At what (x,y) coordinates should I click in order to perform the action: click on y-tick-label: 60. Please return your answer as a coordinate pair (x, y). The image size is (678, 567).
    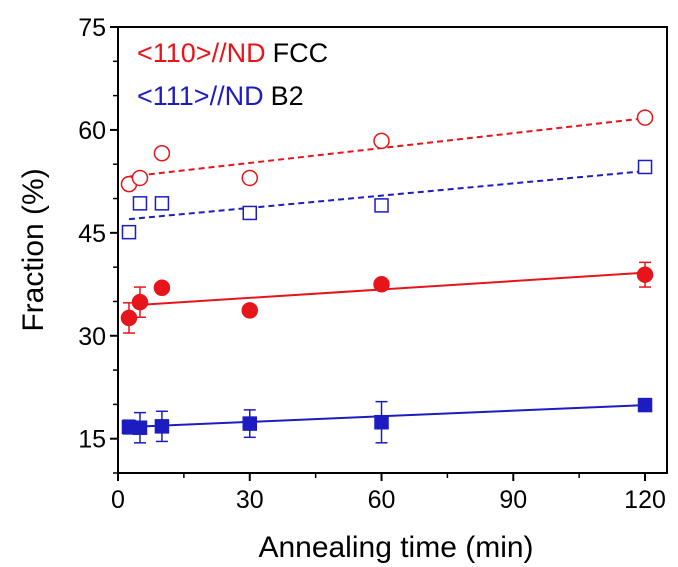
    Looking at the image, I should click on (92, 131).